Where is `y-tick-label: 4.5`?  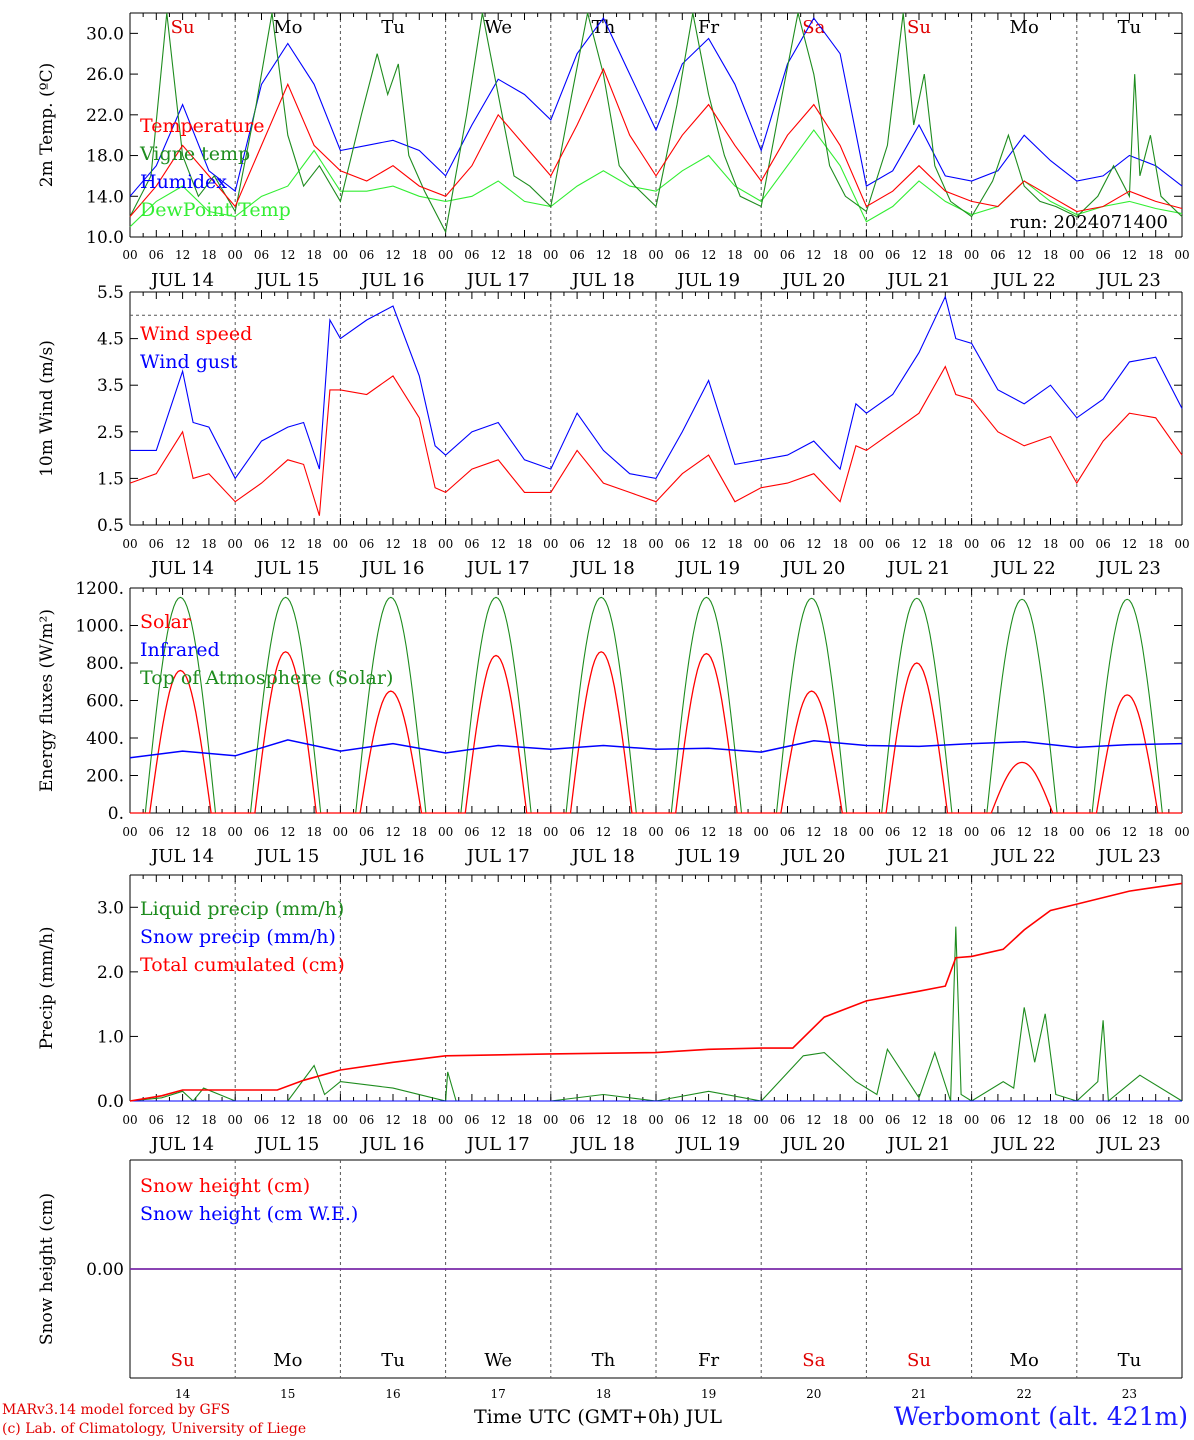
y-tick-label: 4.5 is located at coordinates (110, 340).